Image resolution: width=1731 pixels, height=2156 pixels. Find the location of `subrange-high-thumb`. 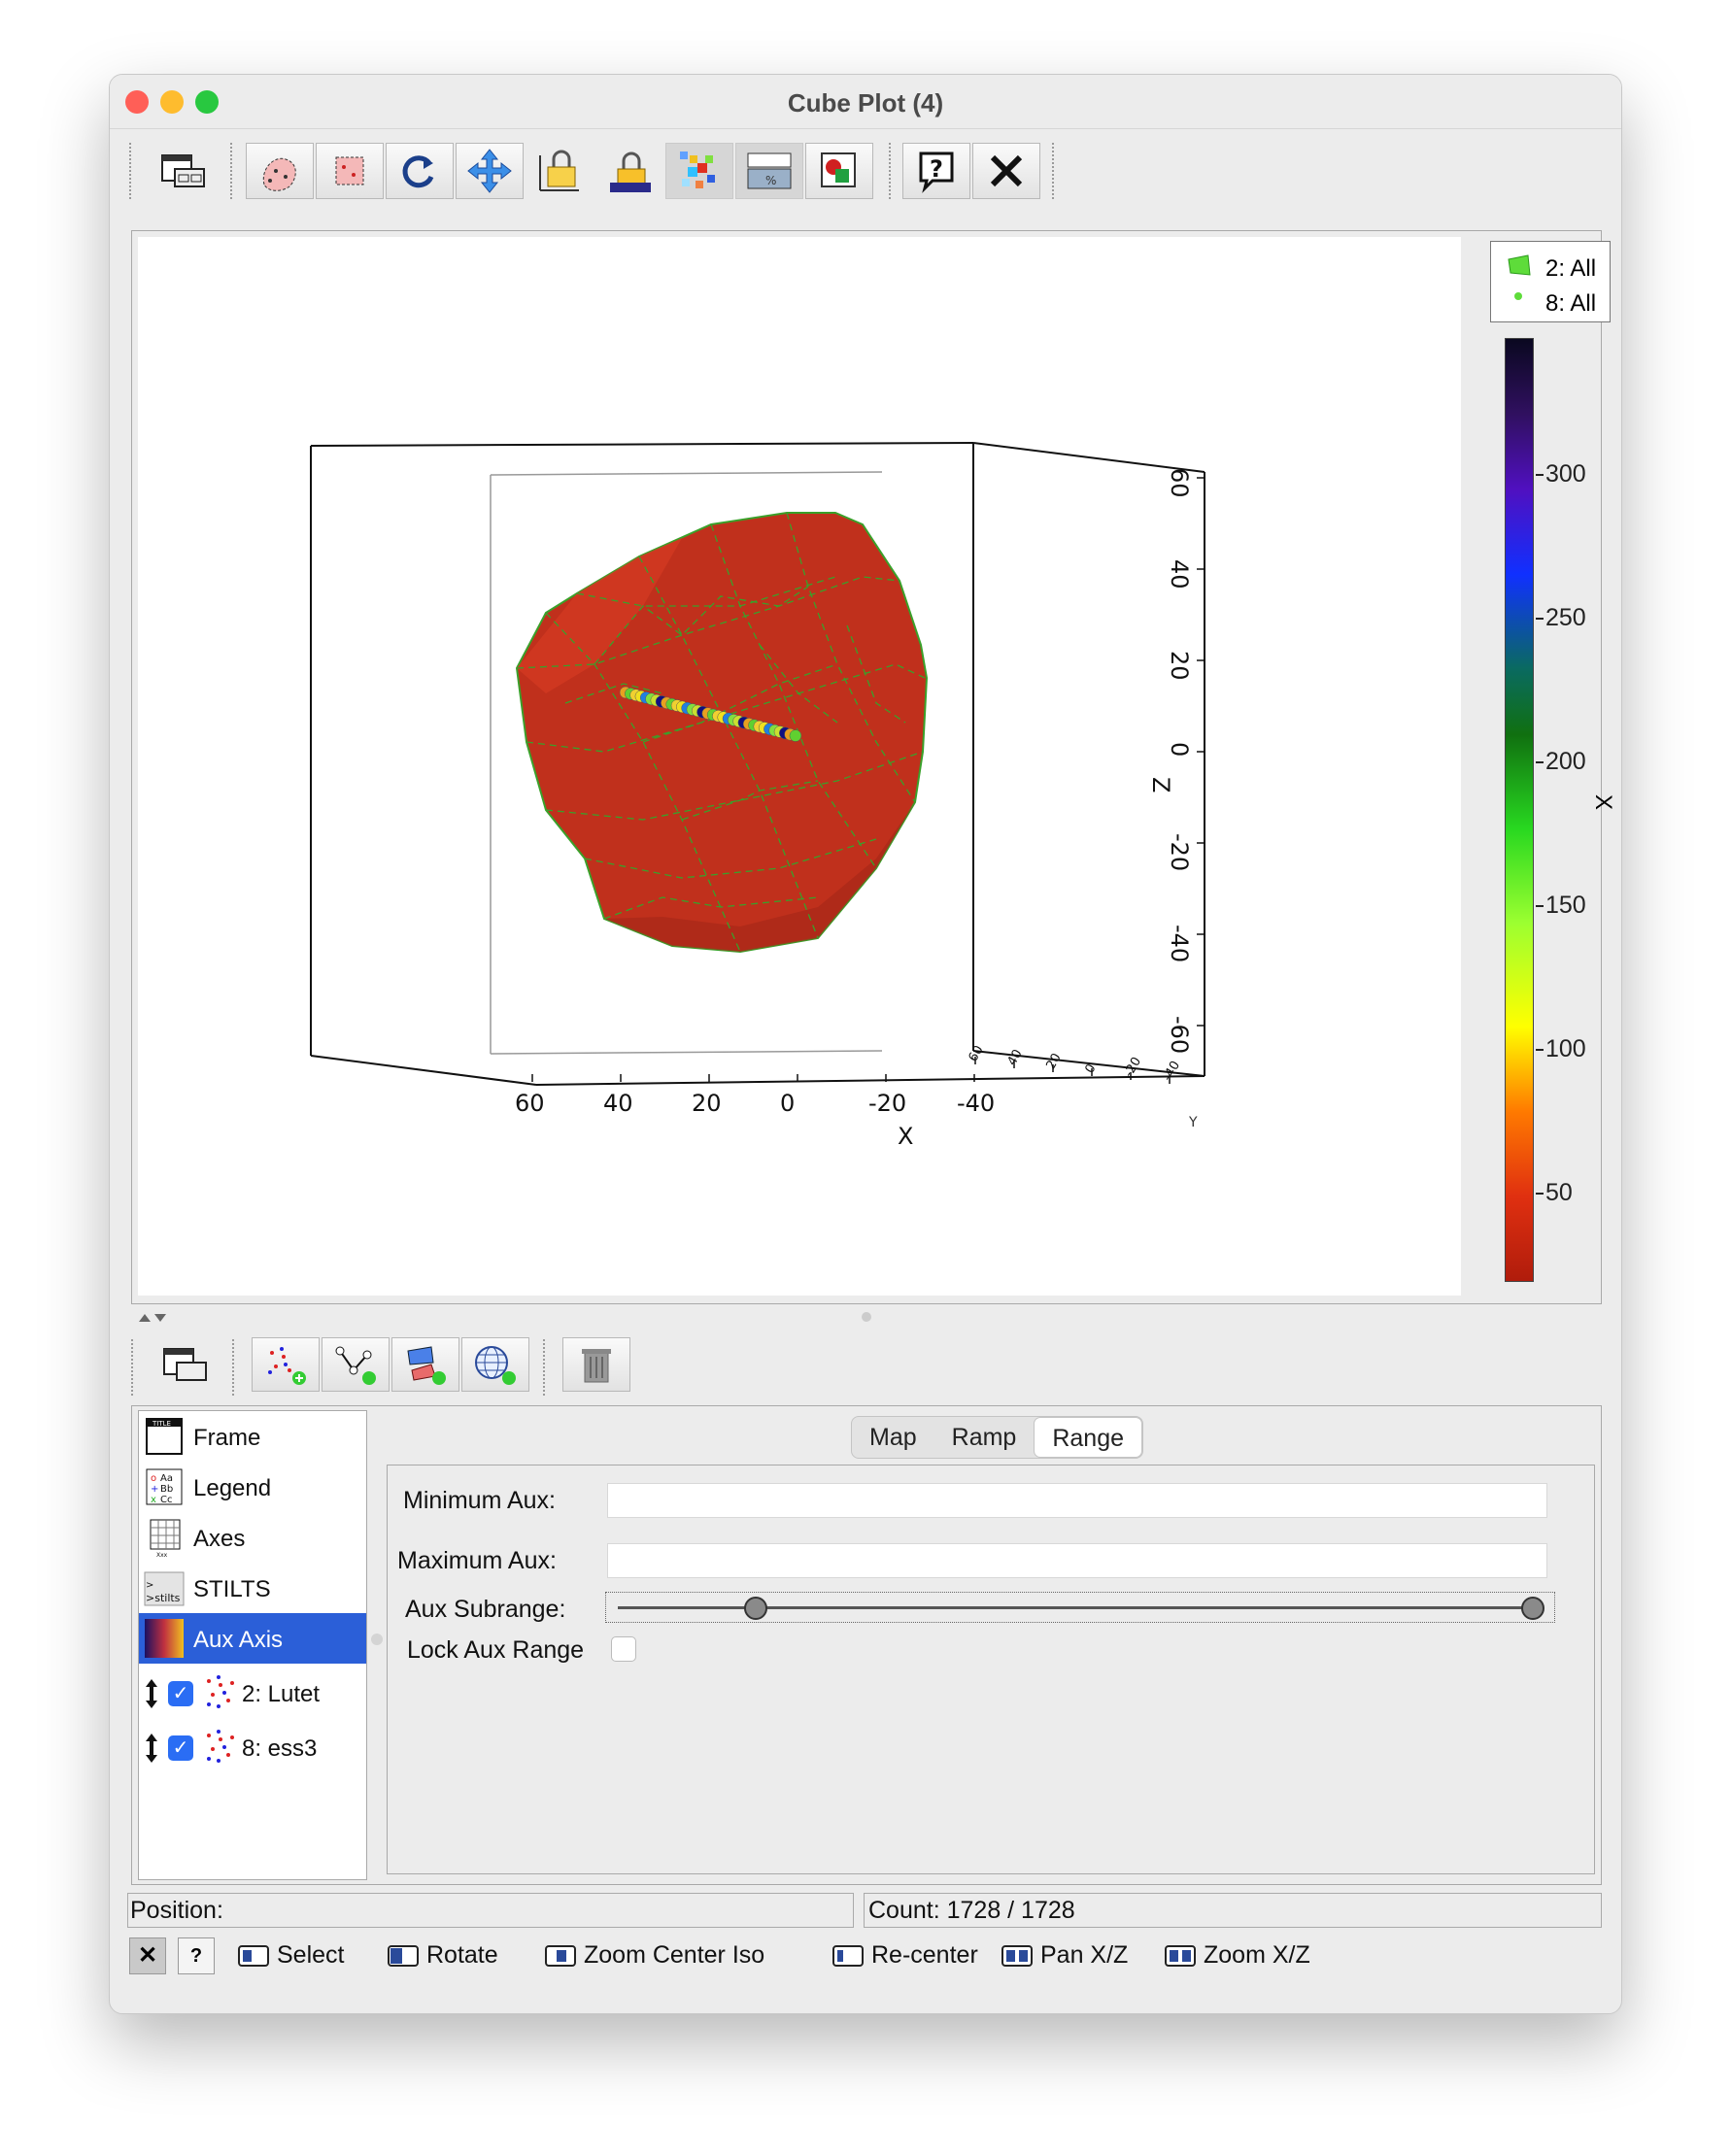

subrange-high-thumb is located at coordinates (1532, 1608).